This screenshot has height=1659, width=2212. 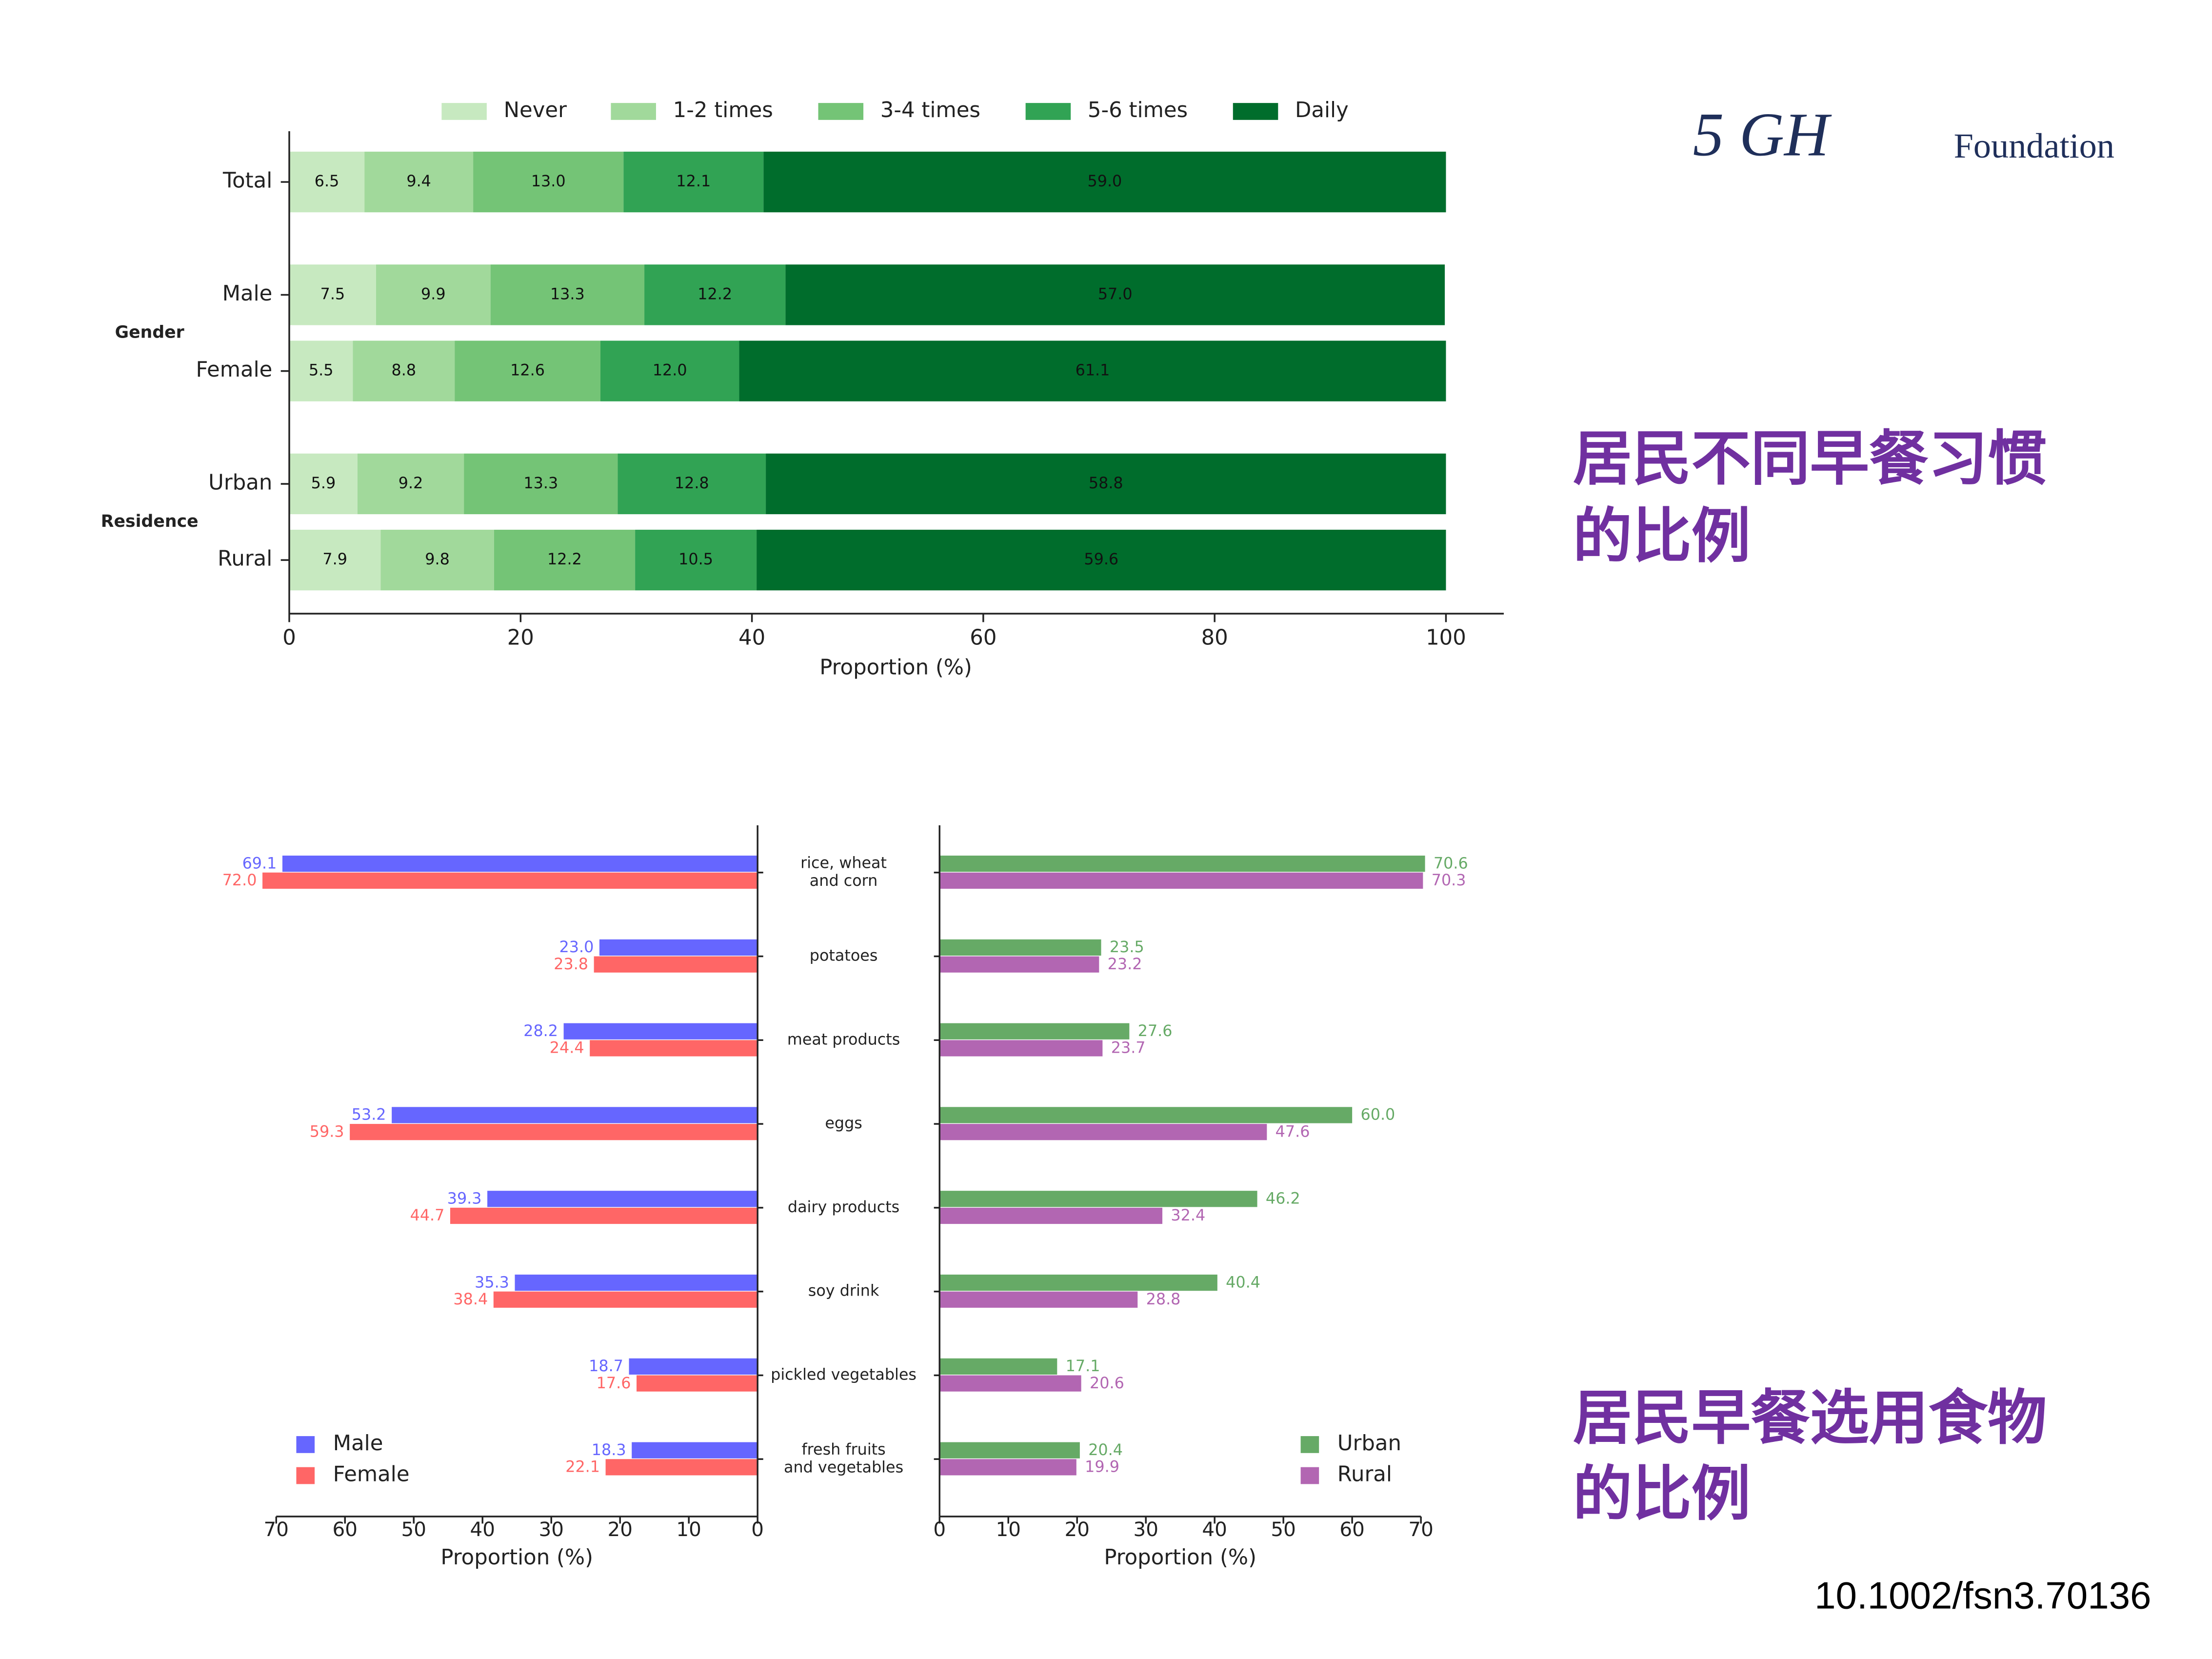 I want to click on y-tick-label: Urban, so click(x=240, y=483).